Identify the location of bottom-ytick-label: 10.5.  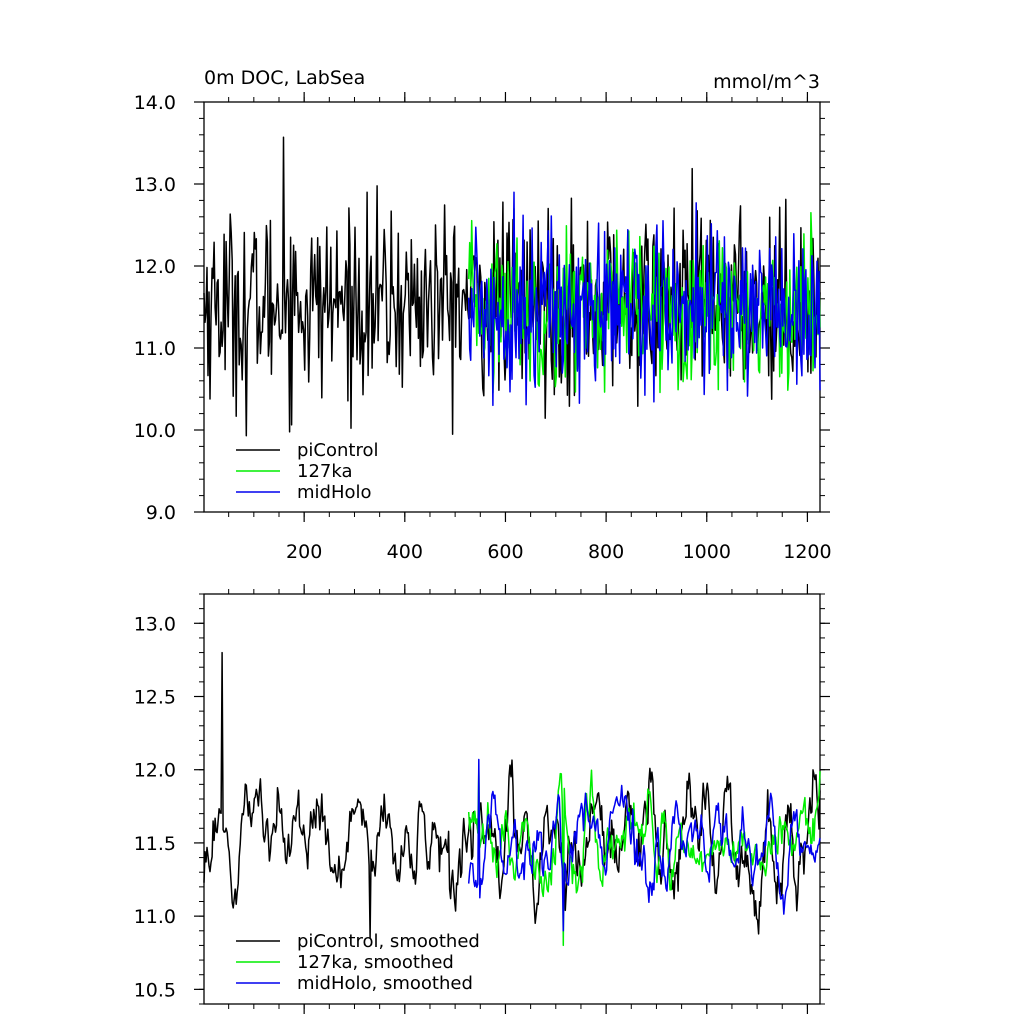
(155, 990).